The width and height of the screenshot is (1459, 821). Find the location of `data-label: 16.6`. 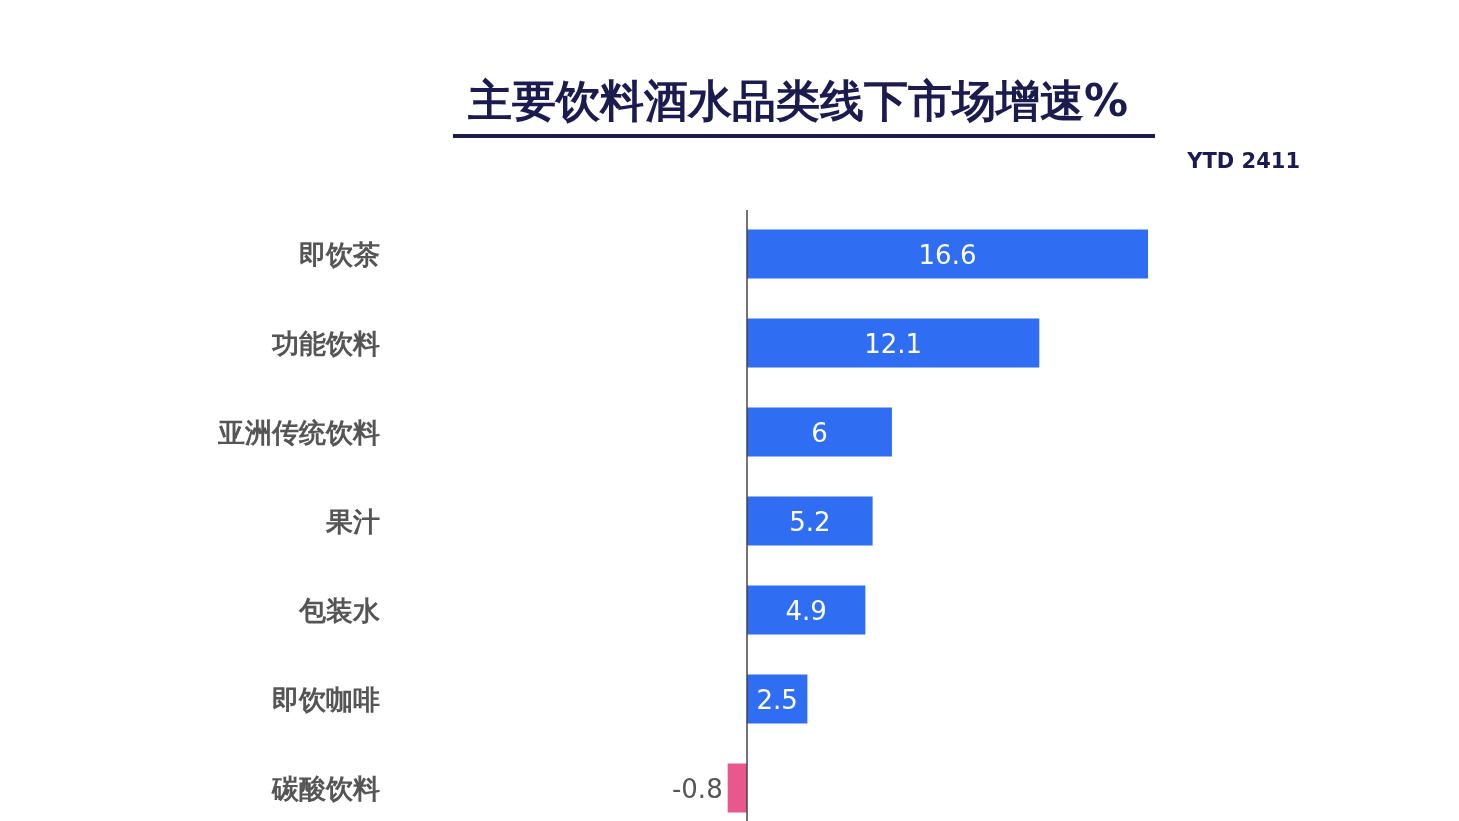

data-label: 16.6 is located at coordinates (947, 255).